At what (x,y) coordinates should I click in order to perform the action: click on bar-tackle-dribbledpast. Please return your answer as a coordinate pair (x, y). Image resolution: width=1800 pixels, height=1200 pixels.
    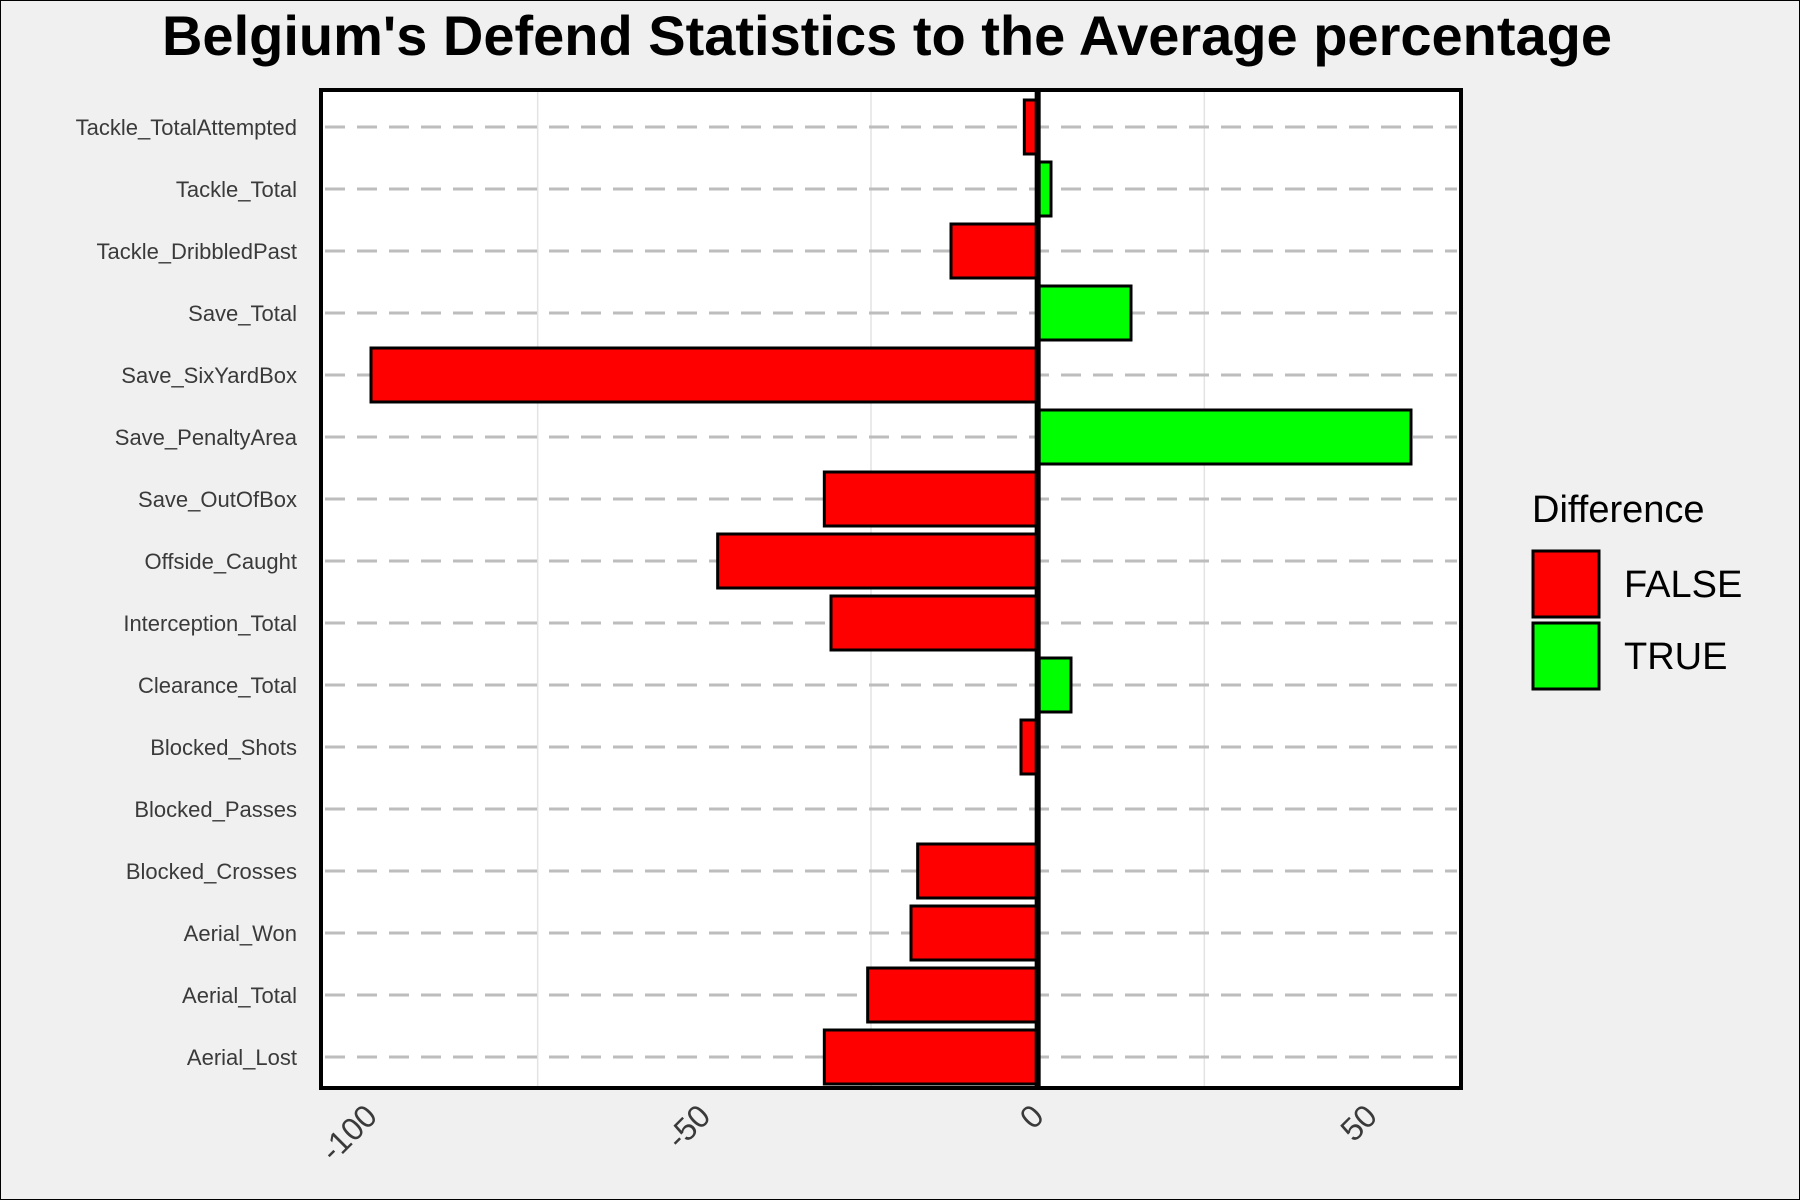
    Looking at the image, I should click on (994, 251).